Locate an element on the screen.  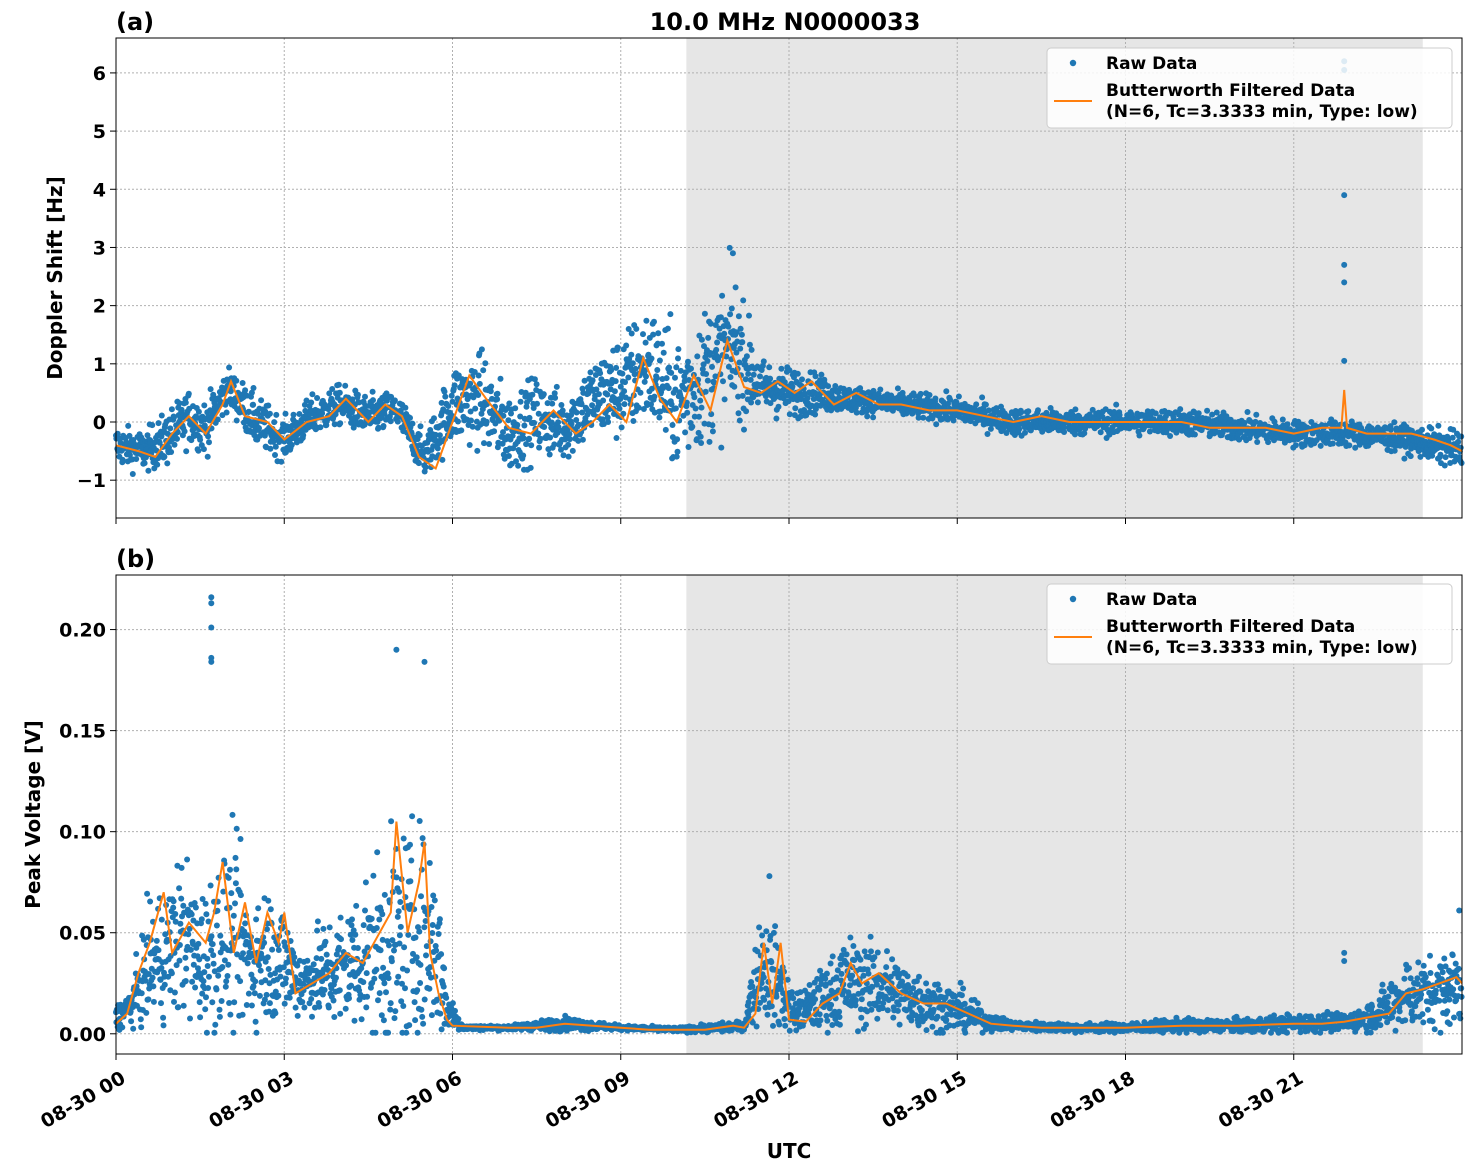
legend-filtered-label-line2: (N=6, Tc=3.3333 min, Type: low) is located at coordinates (1262, 112).